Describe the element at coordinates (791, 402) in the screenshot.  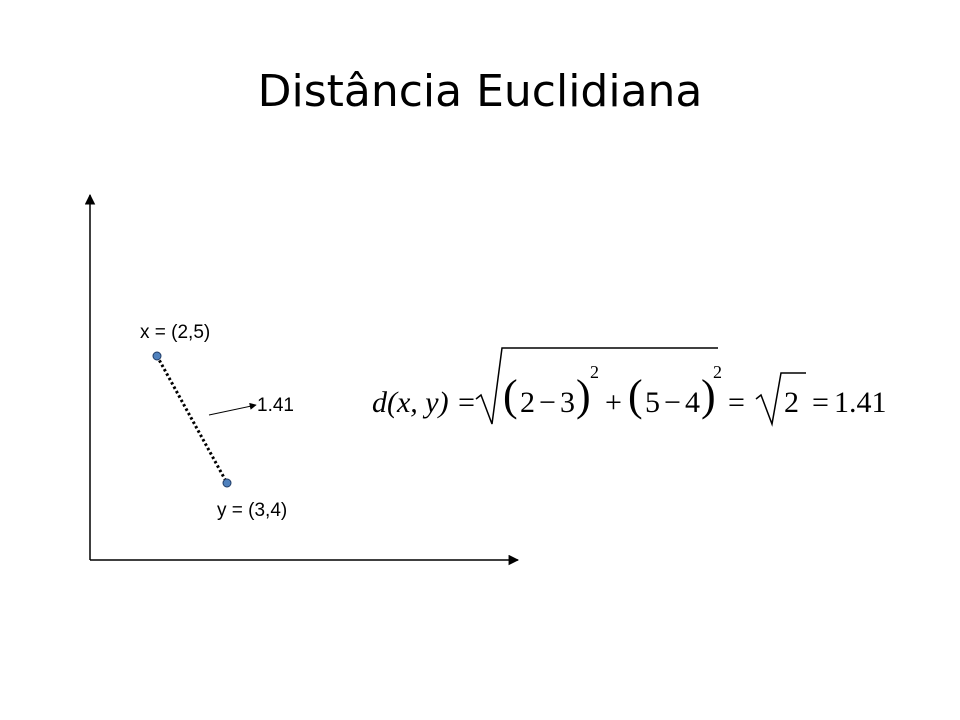
I see `formula-radicand: 2` at that location.